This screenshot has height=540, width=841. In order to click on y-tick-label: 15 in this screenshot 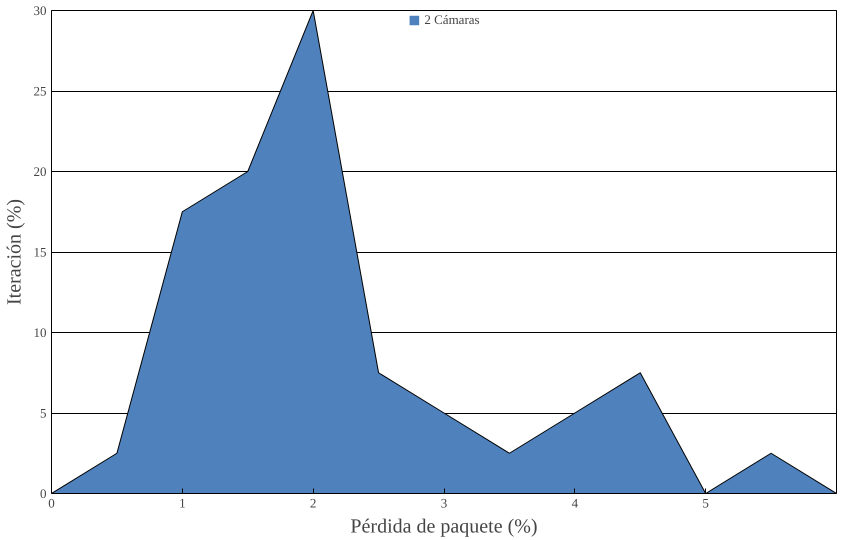, I will do `click(40, 252)`.